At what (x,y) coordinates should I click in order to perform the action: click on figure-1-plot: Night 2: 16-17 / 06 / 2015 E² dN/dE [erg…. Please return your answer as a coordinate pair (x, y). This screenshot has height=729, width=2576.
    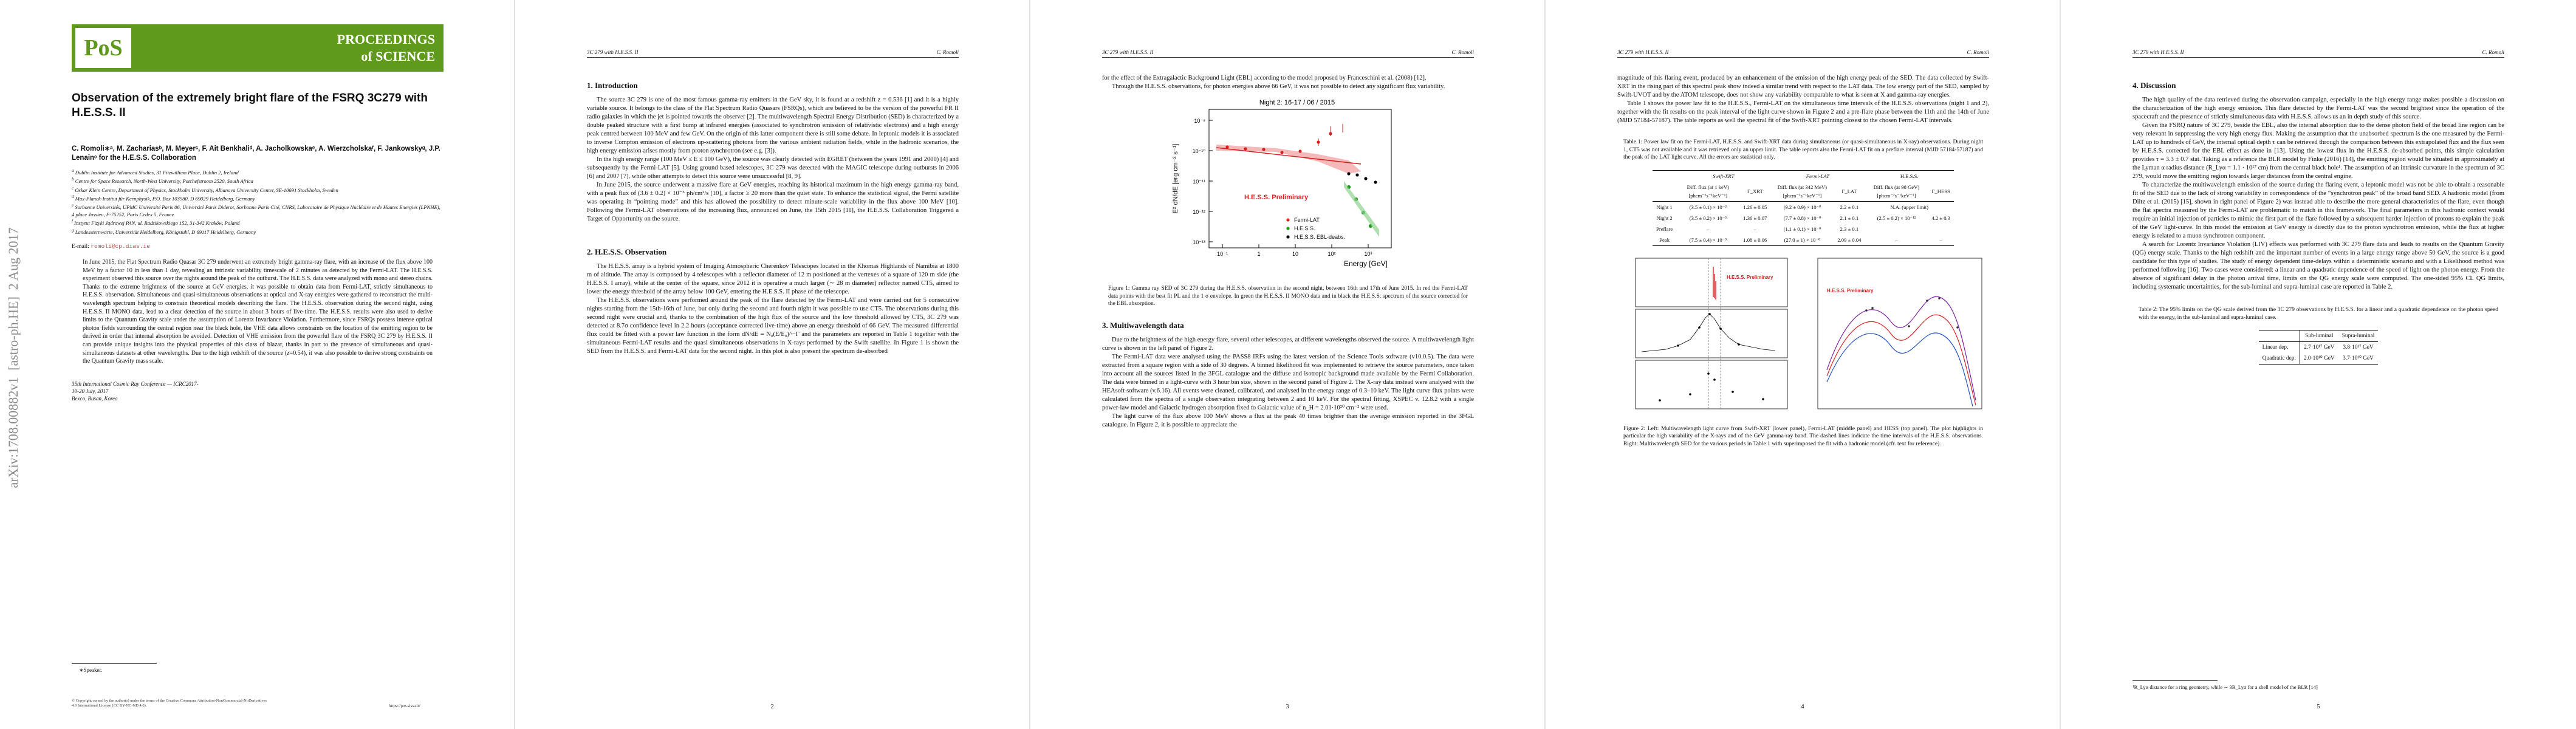
    Looking at the image, I should click on (1282, 184).